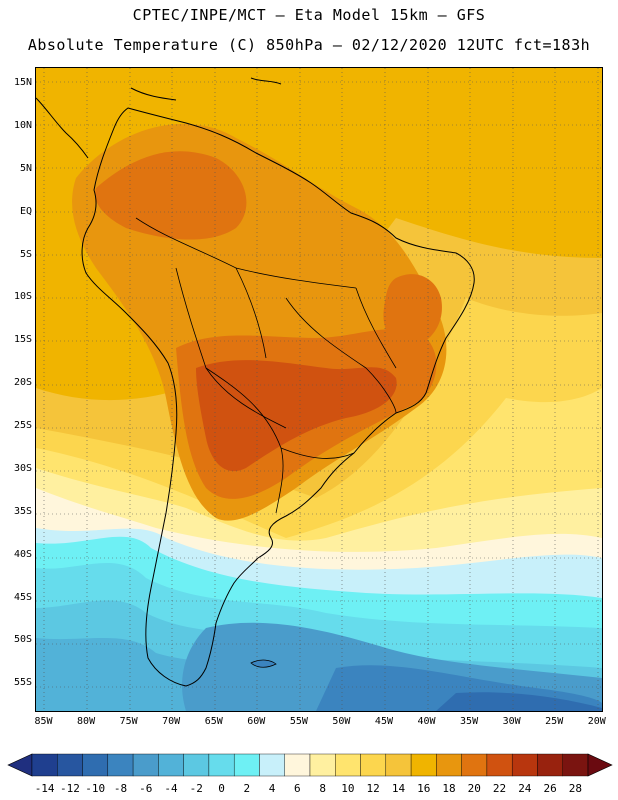 The image size is (618, 800). What do you see at coordinates (499, 788) in the screenshot?
I see `colorbar-tick-label: 22` at bounding box center [499, 788].